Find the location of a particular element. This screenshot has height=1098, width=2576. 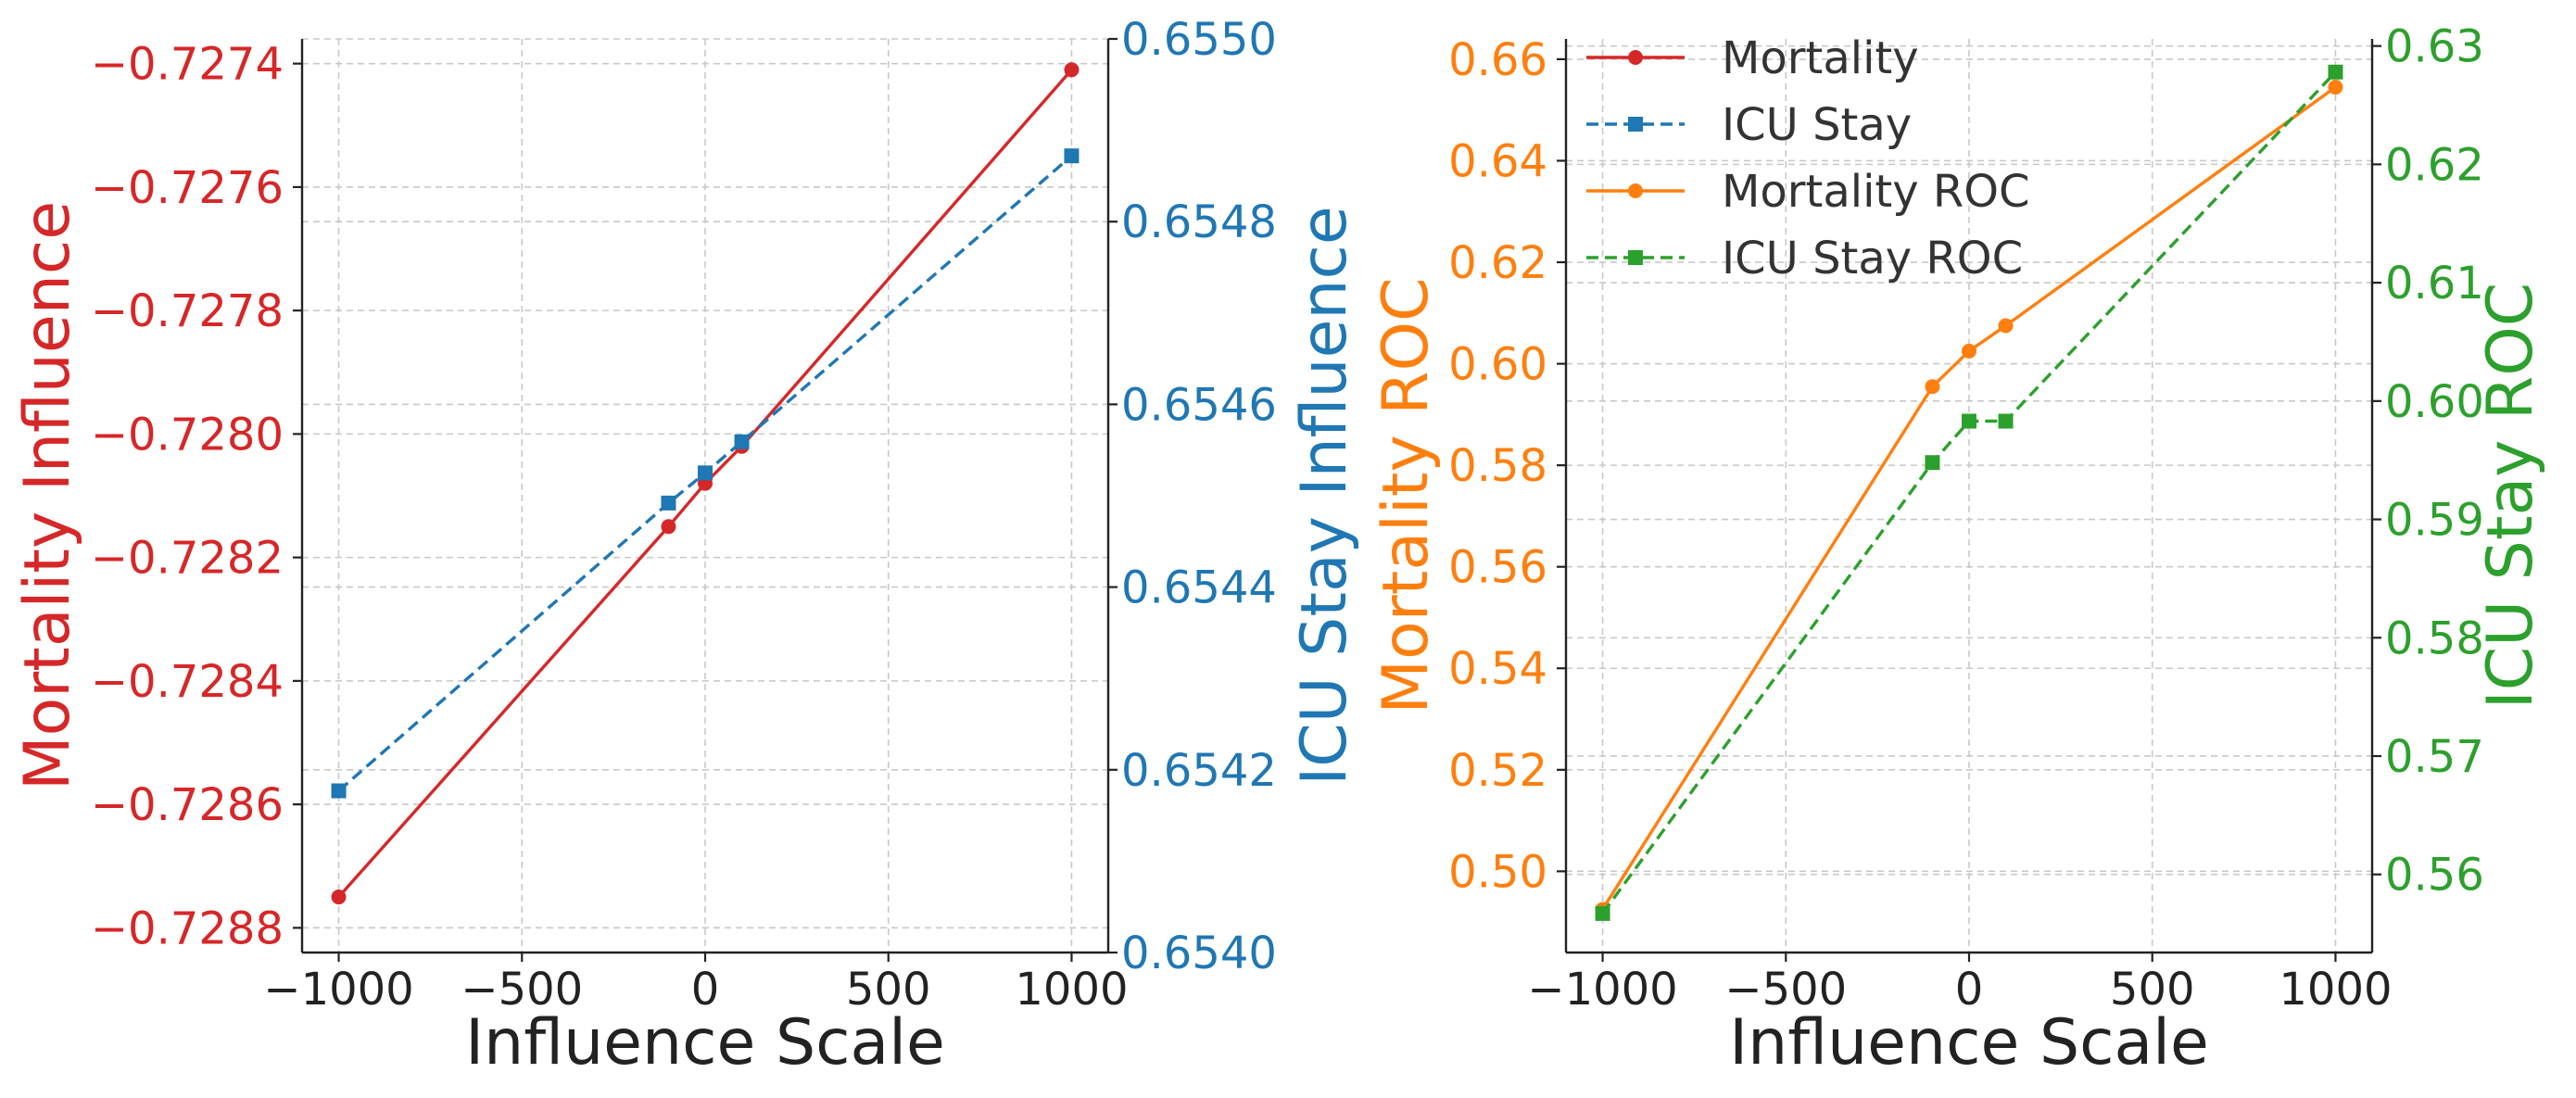

right-y-tick-label: 0.56 is located at coordinates (2435, 876).